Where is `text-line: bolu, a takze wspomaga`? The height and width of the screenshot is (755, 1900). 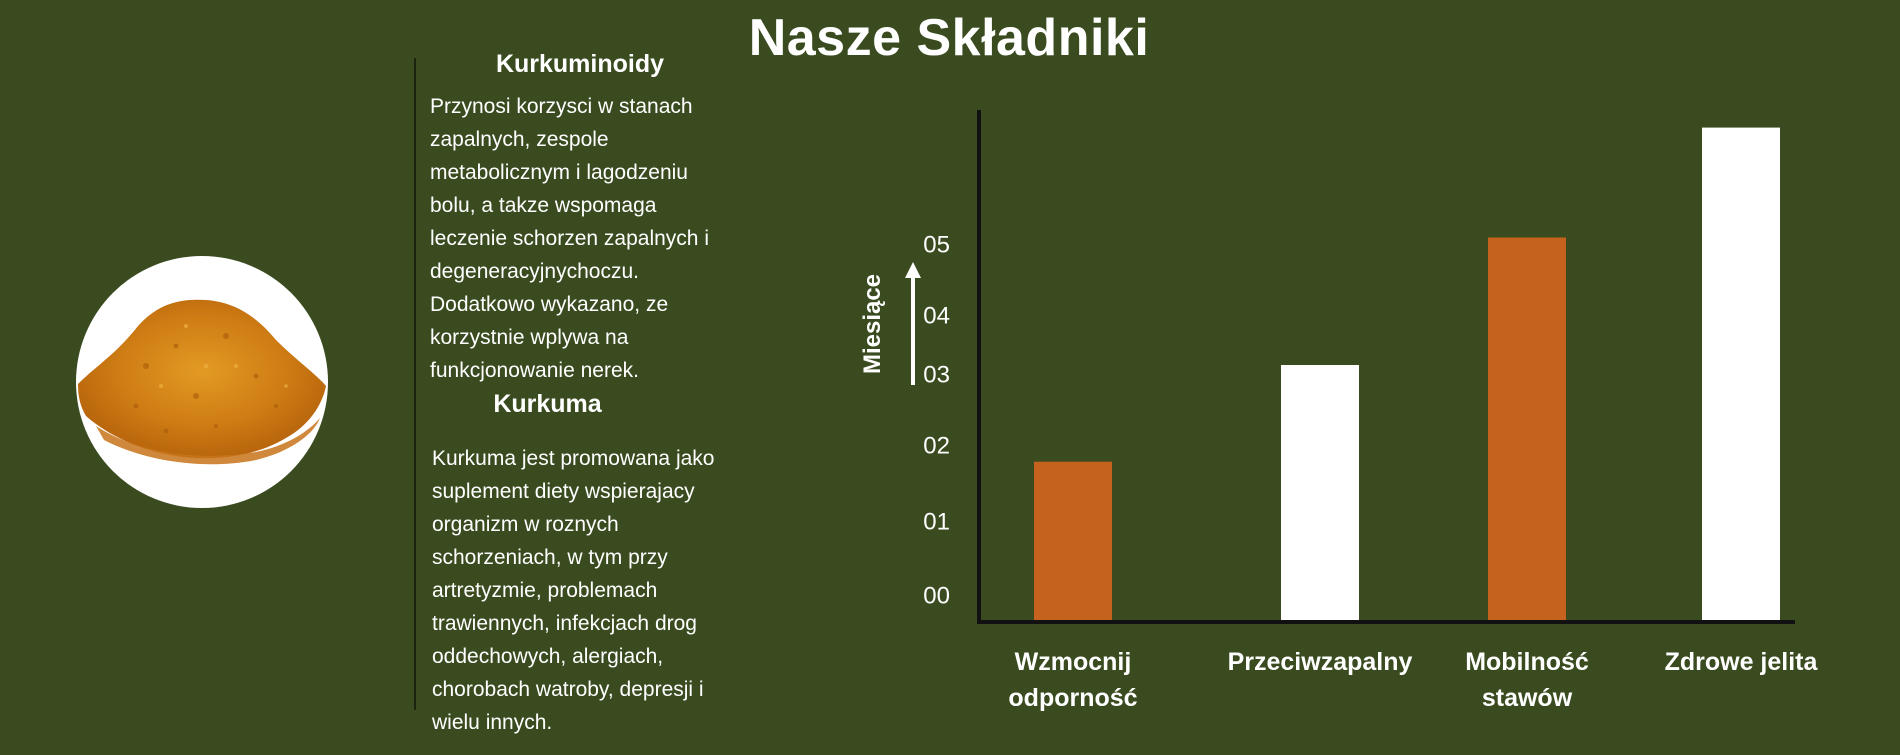 text-line: bolu, a takze wspomaga is located at coordinates (543, 205).